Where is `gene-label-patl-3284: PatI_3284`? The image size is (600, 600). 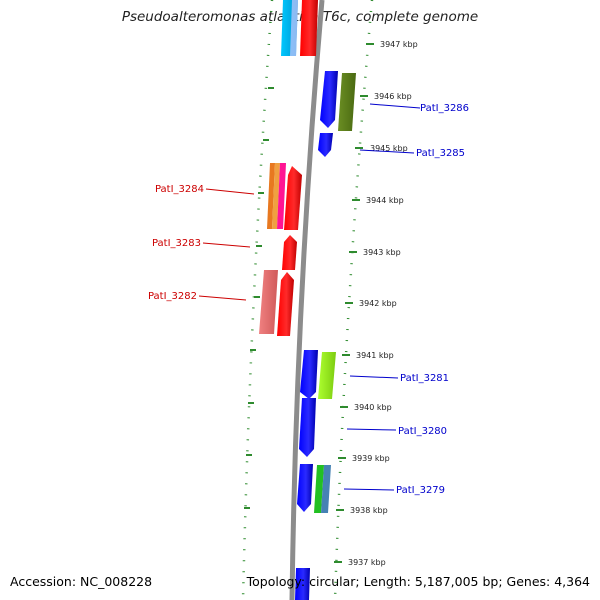 gene-label-patl-3284: PatI_3284 is located at coordinates (179, 189).